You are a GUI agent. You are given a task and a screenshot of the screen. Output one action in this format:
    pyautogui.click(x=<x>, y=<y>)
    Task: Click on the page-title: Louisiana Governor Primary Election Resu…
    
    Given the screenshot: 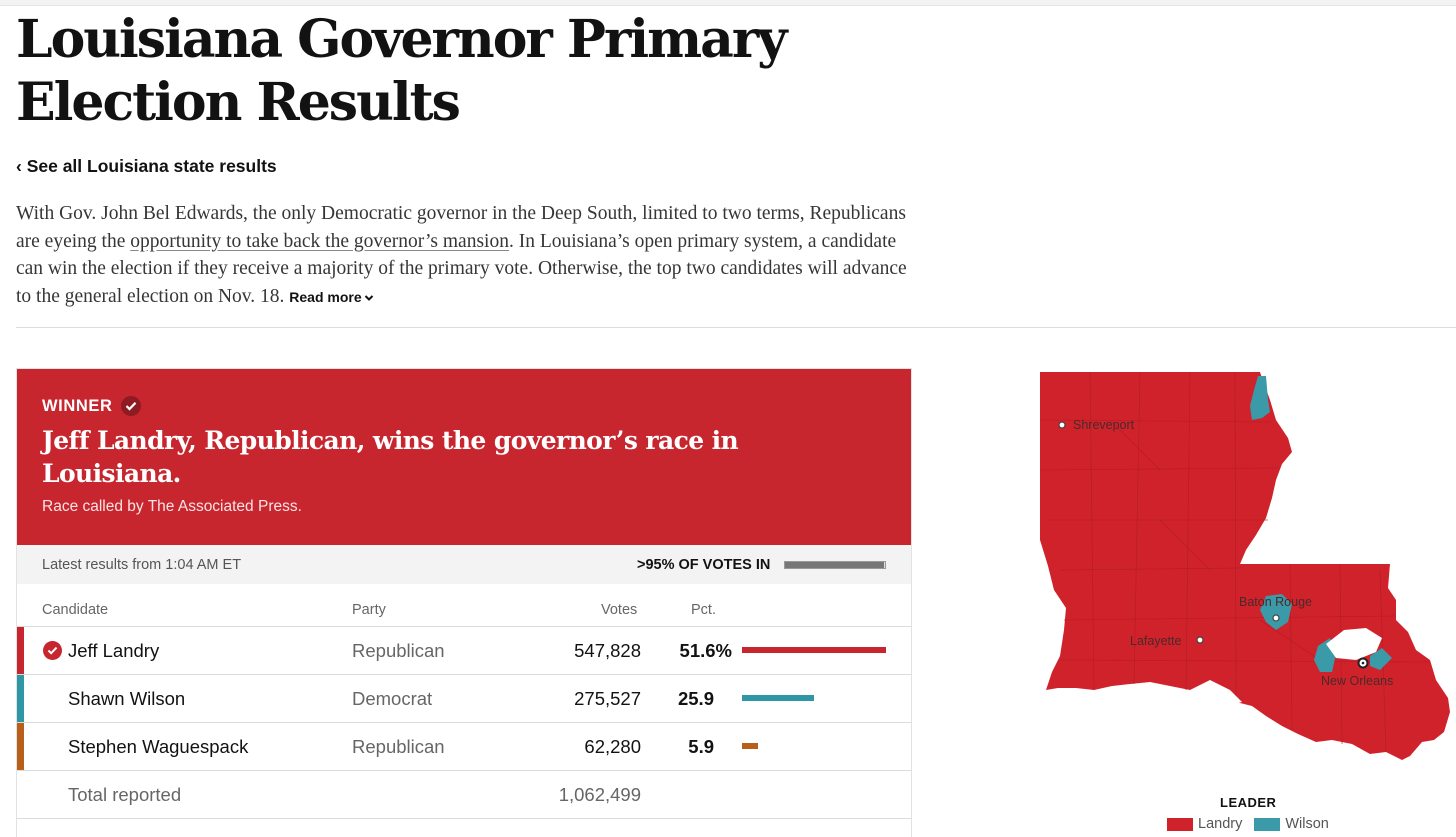 What is the action you would take?
    pyautogui.click(x=402, y=71)
    